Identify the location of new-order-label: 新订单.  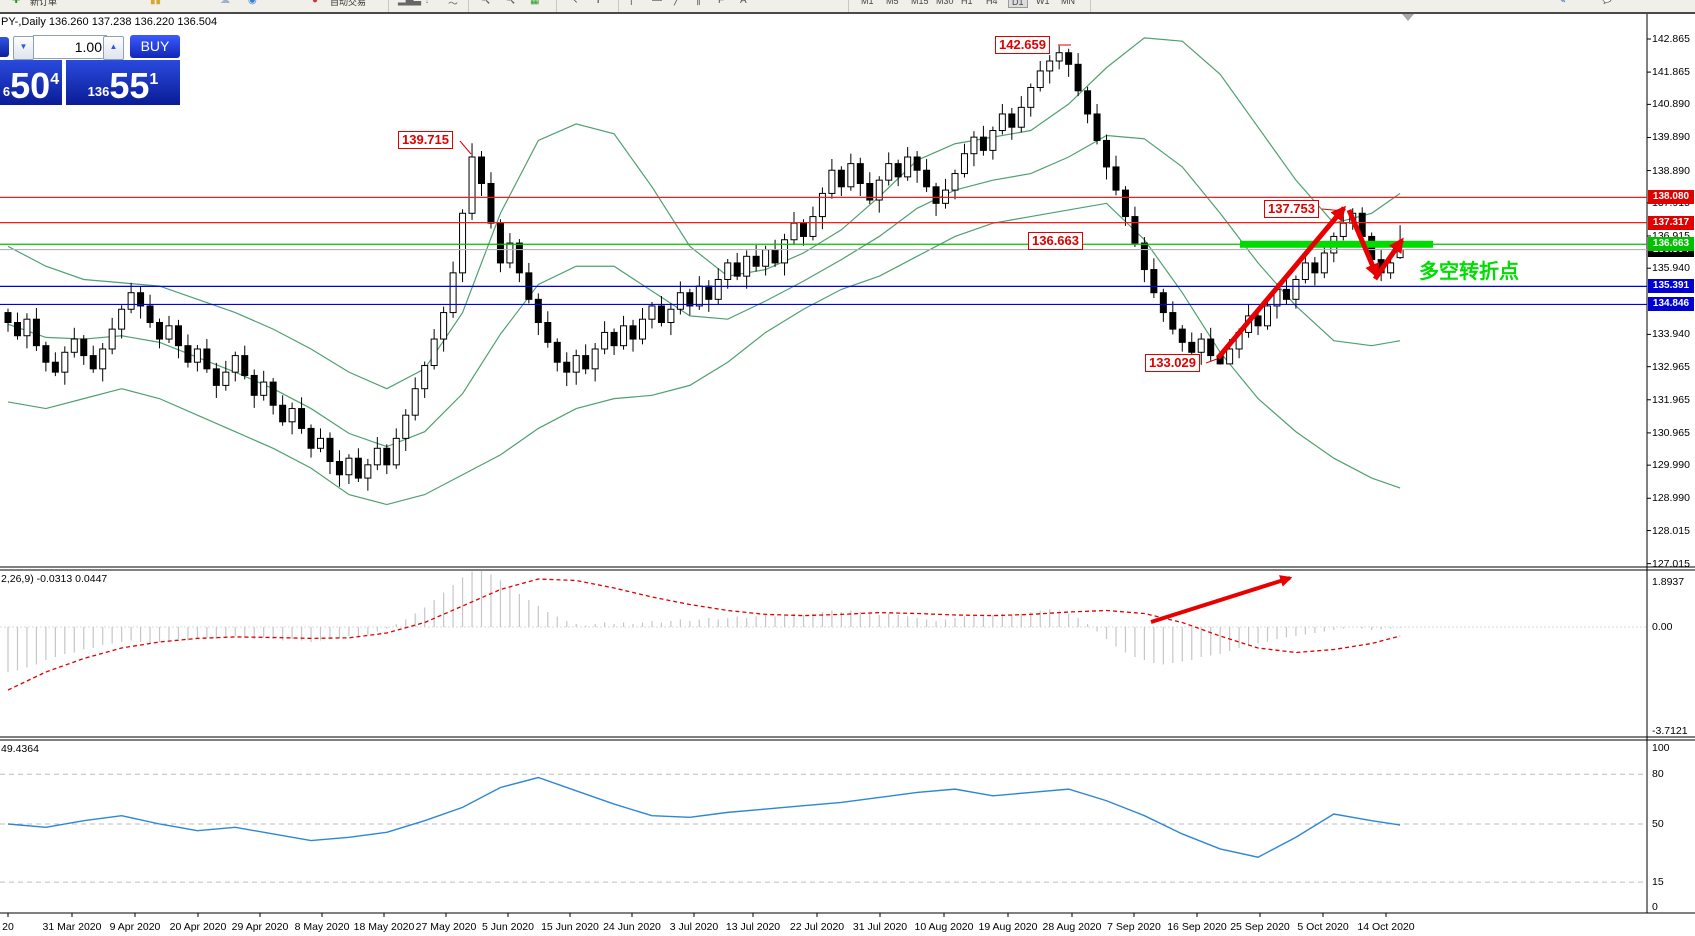
(44, 3).